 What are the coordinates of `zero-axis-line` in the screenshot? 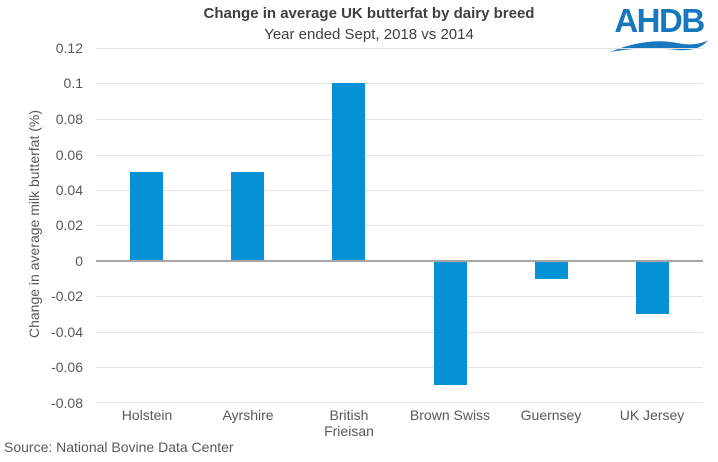 It's located at (399, 261).